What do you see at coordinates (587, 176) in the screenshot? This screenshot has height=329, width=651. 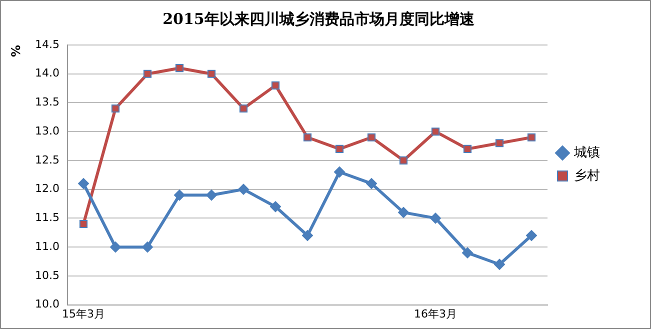 I see `legend-label: 乡村` at bounding box center [587, 176].